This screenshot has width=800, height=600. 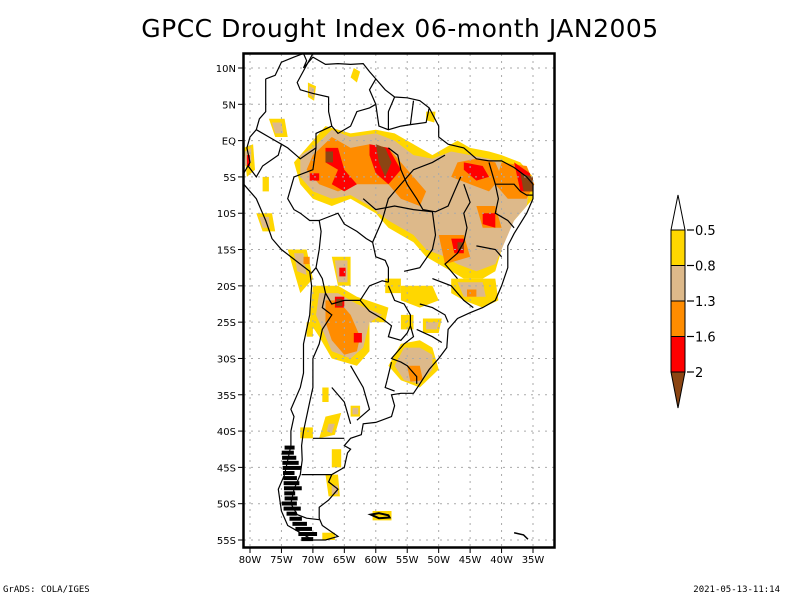 What do you see at coordinates (501, 560) in the screenshot?
I see `lon-tick-label: 40W` at bounding box center [501, 560].